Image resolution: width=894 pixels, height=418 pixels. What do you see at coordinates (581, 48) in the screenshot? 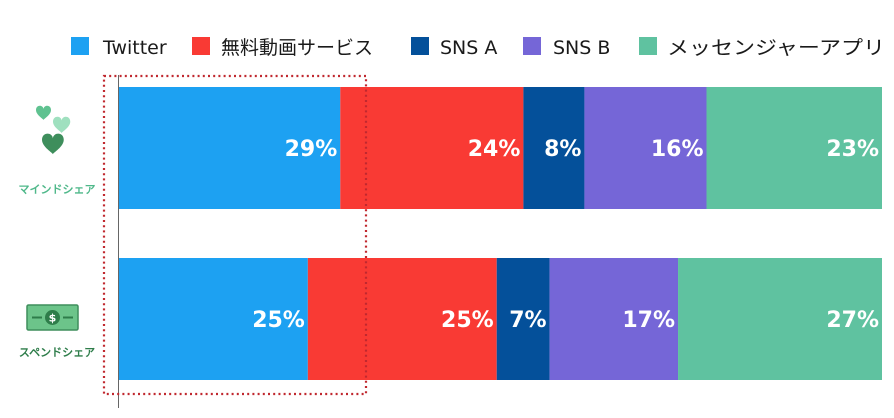
I see `legend-label-sns-b: SNS B` at bounding box center [581, 48].